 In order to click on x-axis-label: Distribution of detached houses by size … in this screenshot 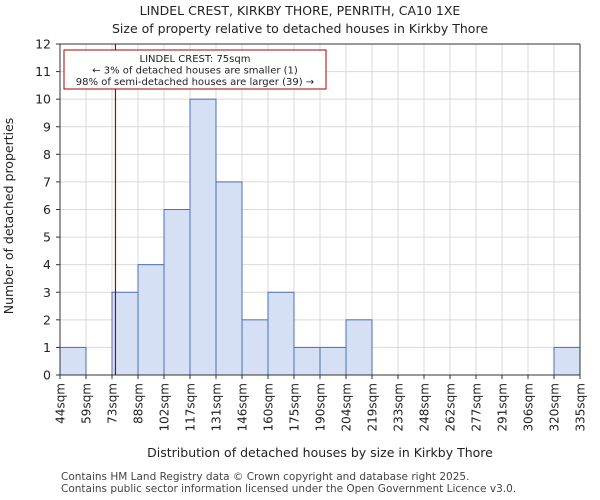, I will do `click(320, 452)`.